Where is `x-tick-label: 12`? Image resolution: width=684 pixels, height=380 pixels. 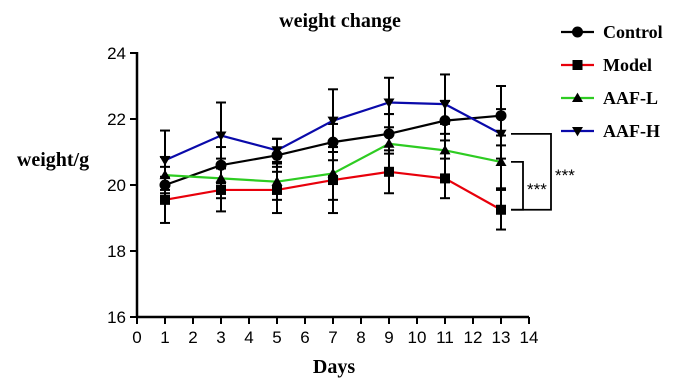
x-tick-label: 12 is located at coordinates (473, 337).